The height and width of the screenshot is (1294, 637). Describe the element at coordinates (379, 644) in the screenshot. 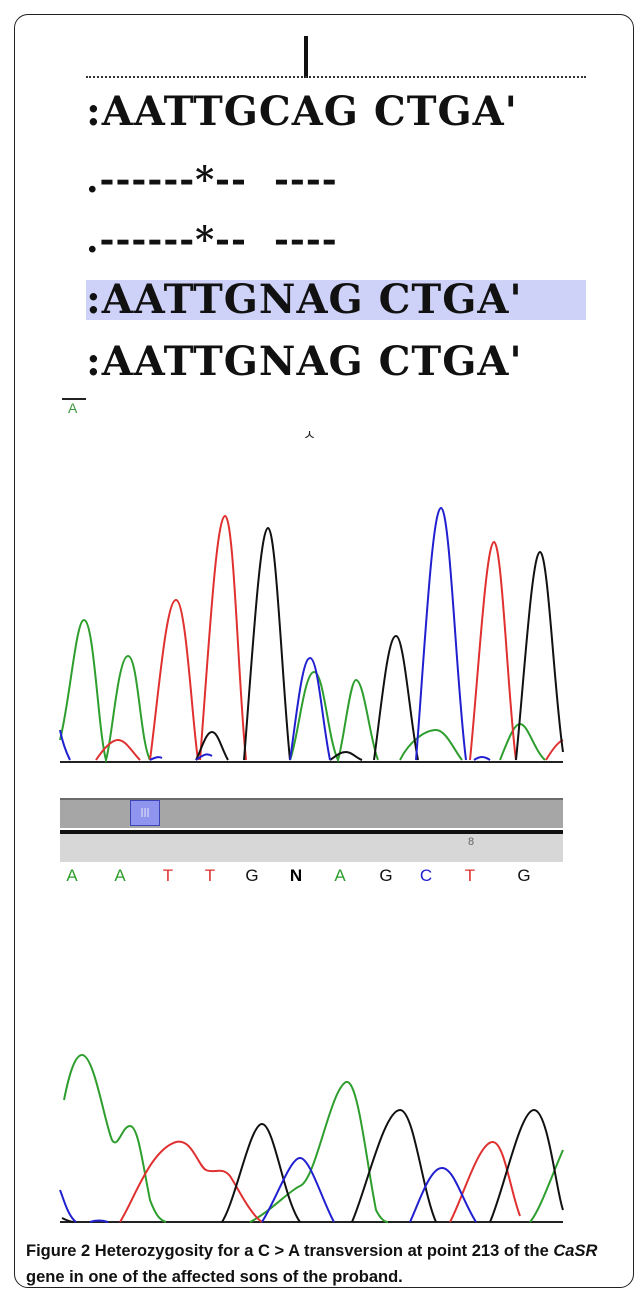

I see `upper-trace-black` at that location.